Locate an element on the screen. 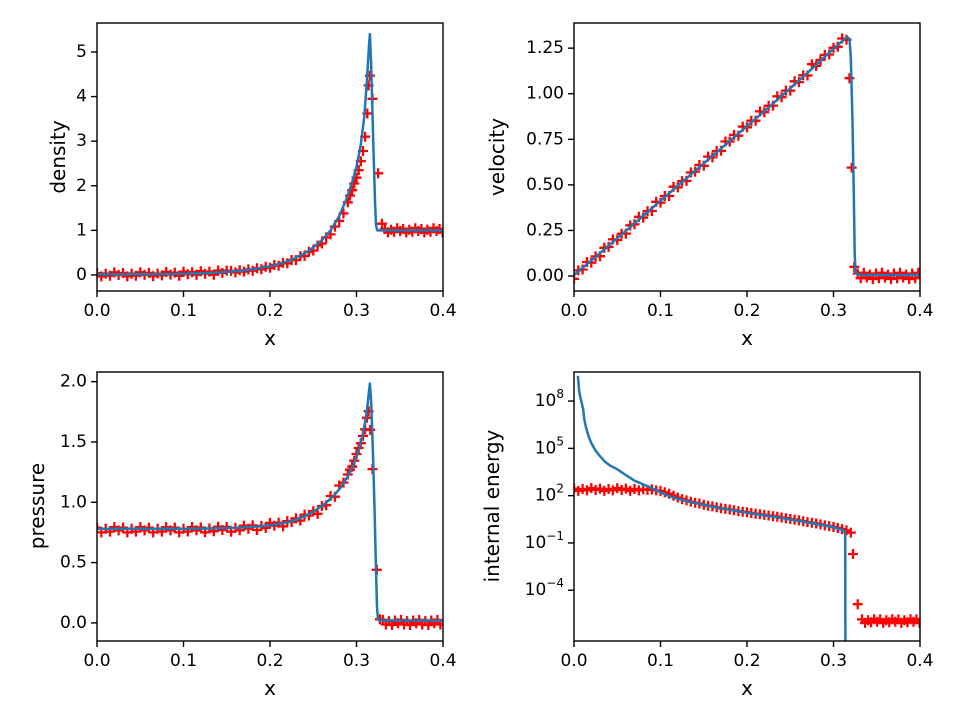 Image resolution: width=960 pixels, height=720 pixels. internal-energy-axes-frame is located at coordinates (747, 506).